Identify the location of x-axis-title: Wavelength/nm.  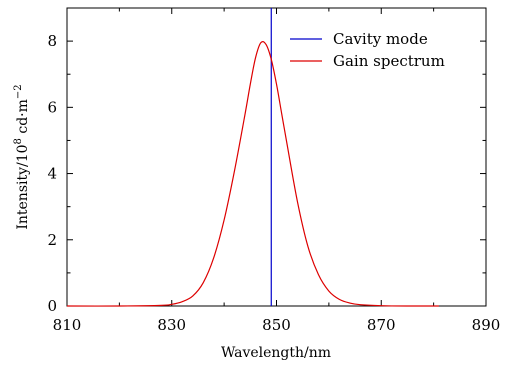
(276, 353).